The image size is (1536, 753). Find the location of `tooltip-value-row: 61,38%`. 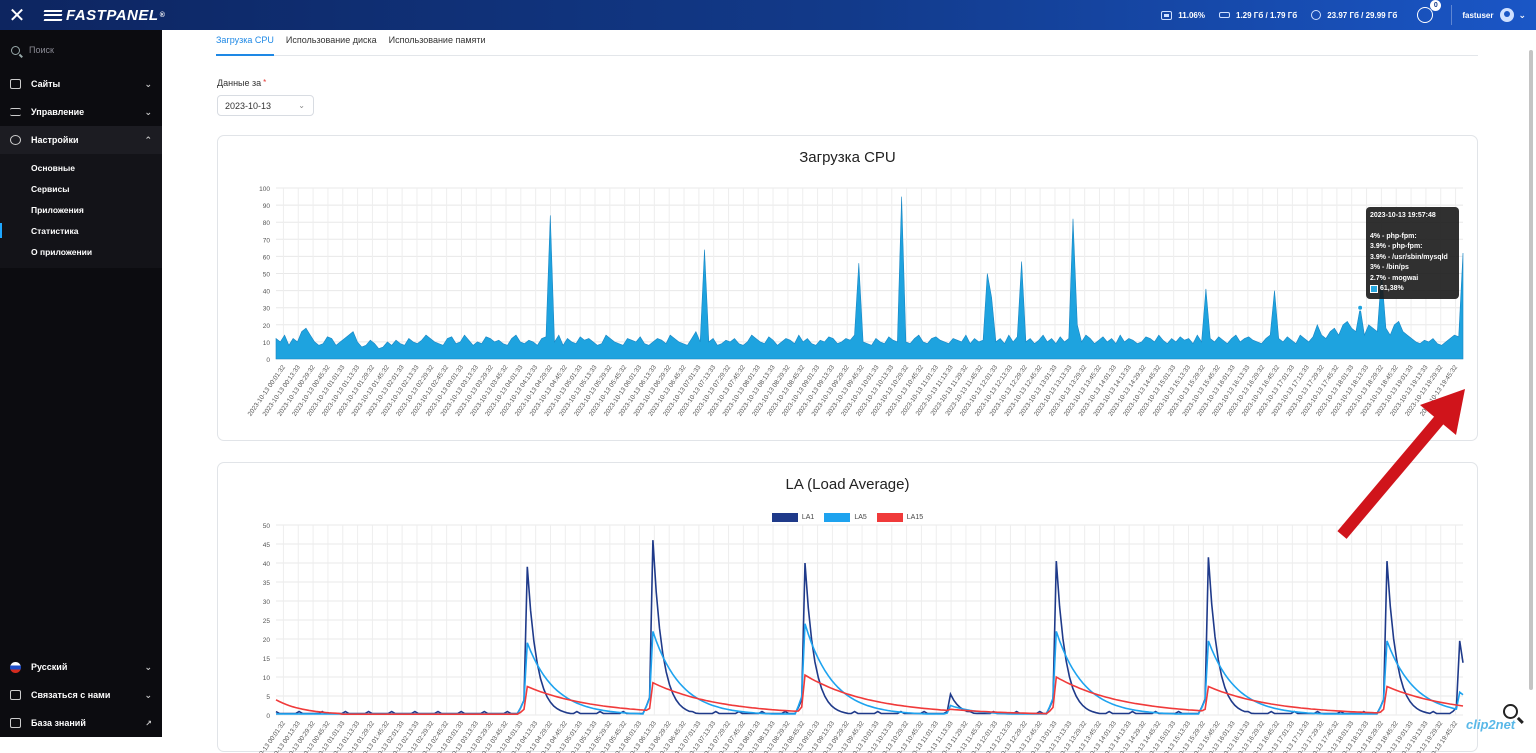

tooltip-value-row: 61,38% is located at coordinates (1412, 289).